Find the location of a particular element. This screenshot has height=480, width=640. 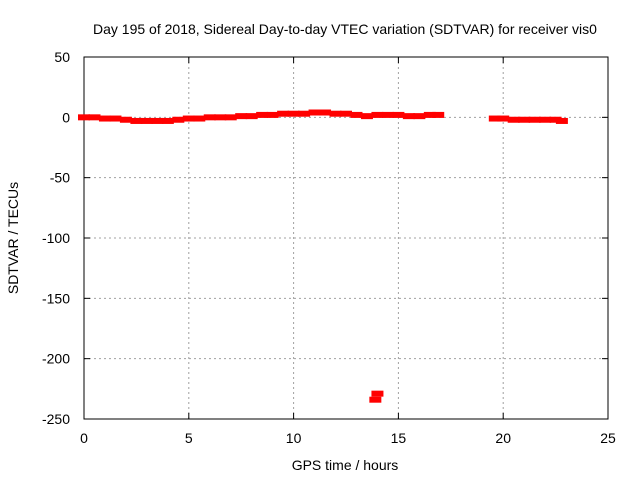

x-tick-label: 25 is located at coordinates (608, 438).